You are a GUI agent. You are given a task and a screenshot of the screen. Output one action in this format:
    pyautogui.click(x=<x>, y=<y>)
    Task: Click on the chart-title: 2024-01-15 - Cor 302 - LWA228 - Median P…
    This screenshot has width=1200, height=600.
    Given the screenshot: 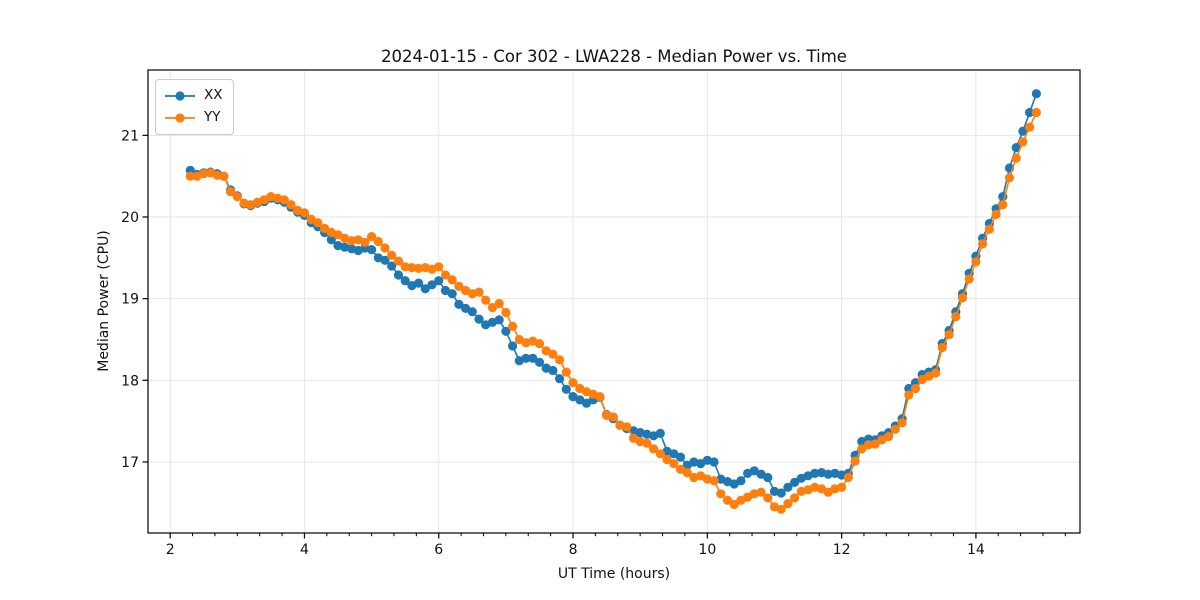 What is the action you would take?
    pyautogui.click(x=614, y=56)
    